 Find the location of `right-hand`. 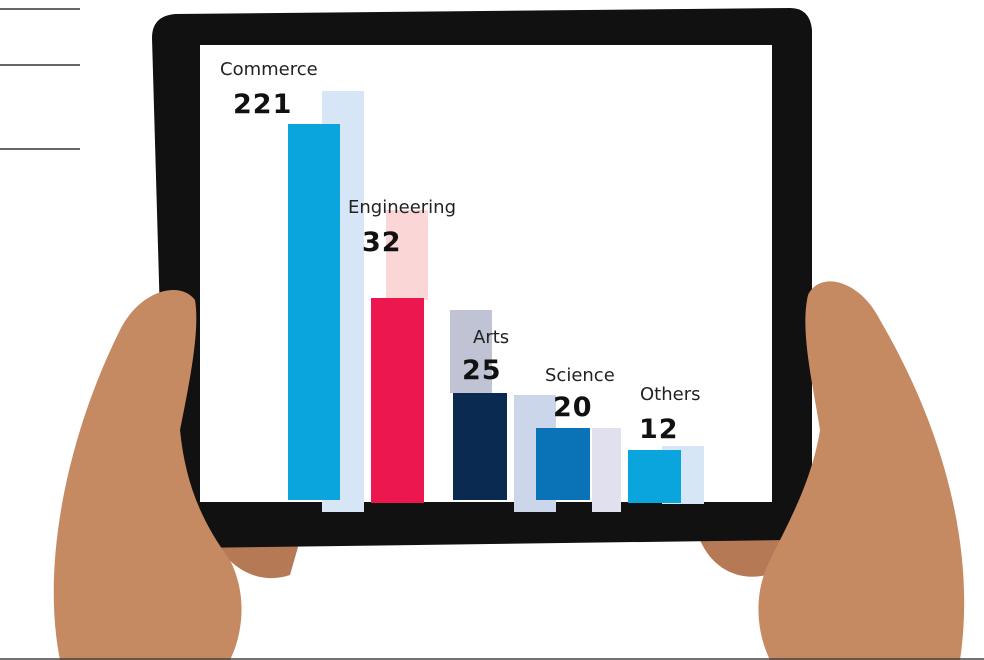

right-hand is located at coordinates (861, 470).